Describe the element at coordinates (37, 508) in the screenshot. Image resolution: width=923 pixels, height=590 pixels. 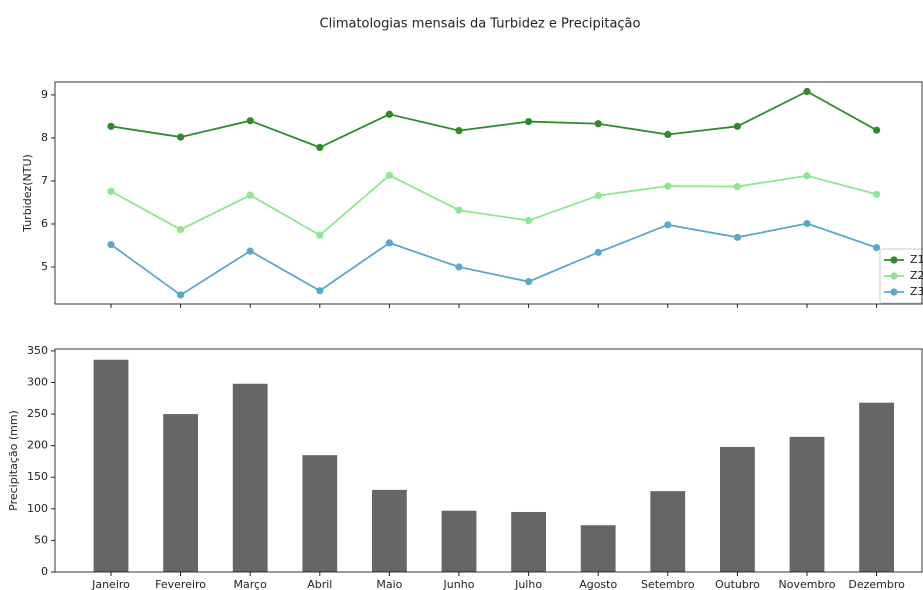
I see `y-tick-label: 100` at that location.